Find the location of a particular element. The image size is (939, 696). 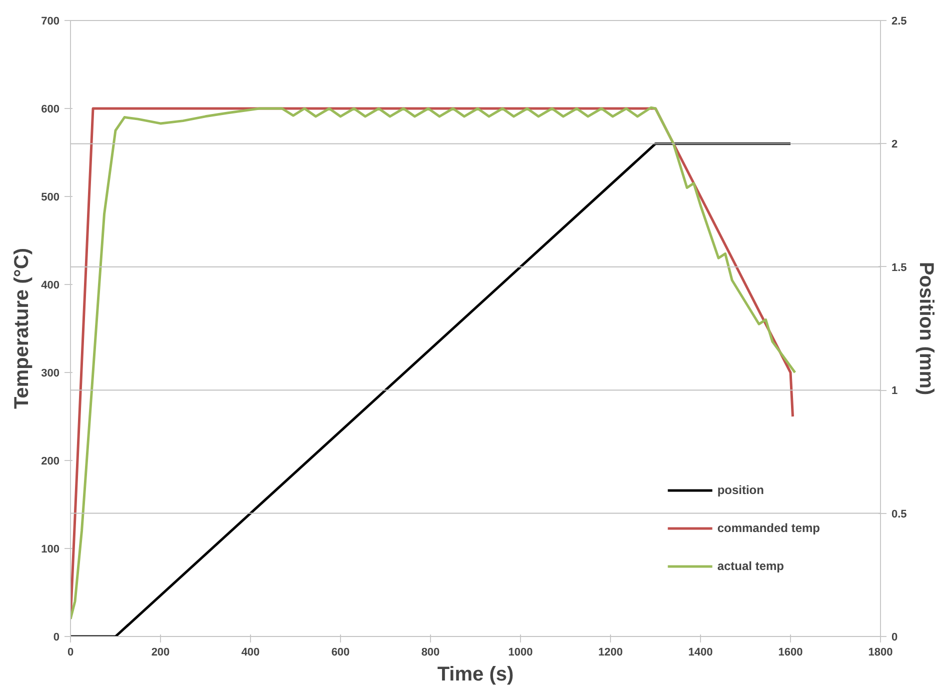

x-tick-label: 0 is located at coordinates (70, 652).